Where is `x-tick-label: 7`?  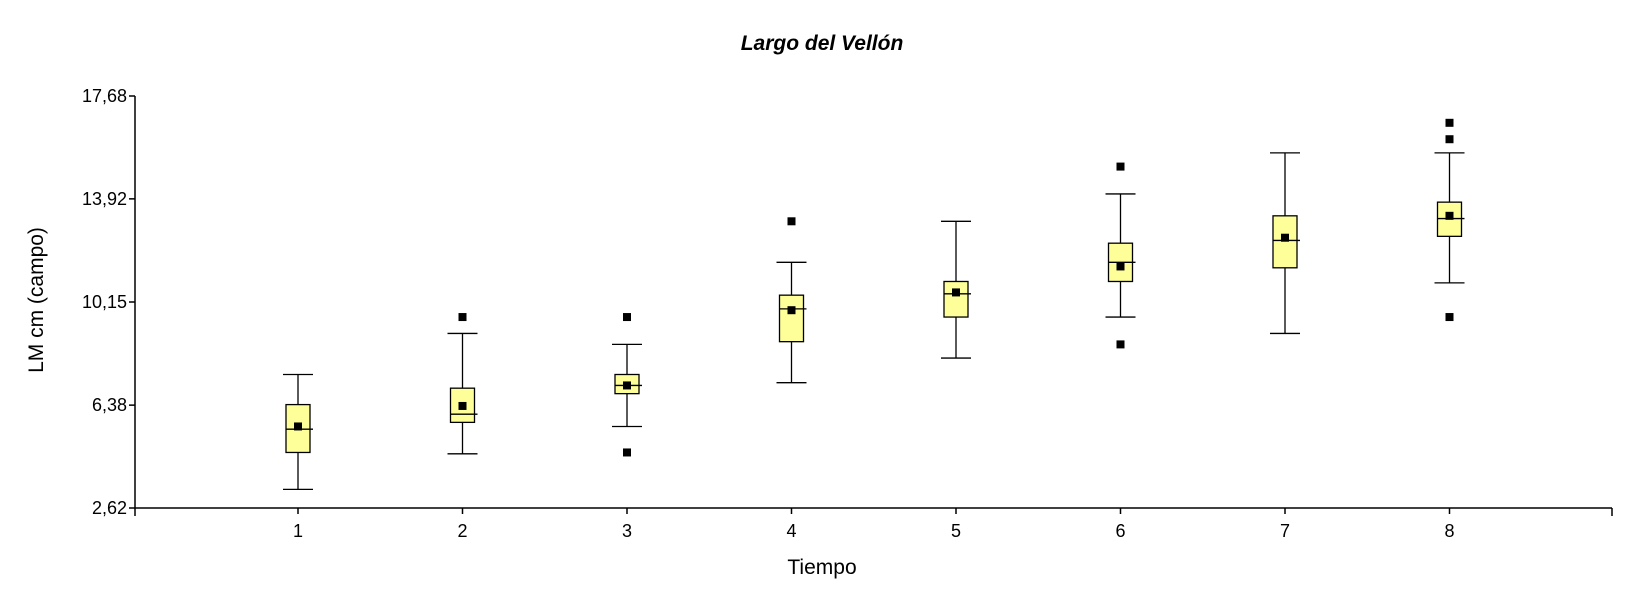
x-tick-label: 7 is located at coordinates (1285, 531).